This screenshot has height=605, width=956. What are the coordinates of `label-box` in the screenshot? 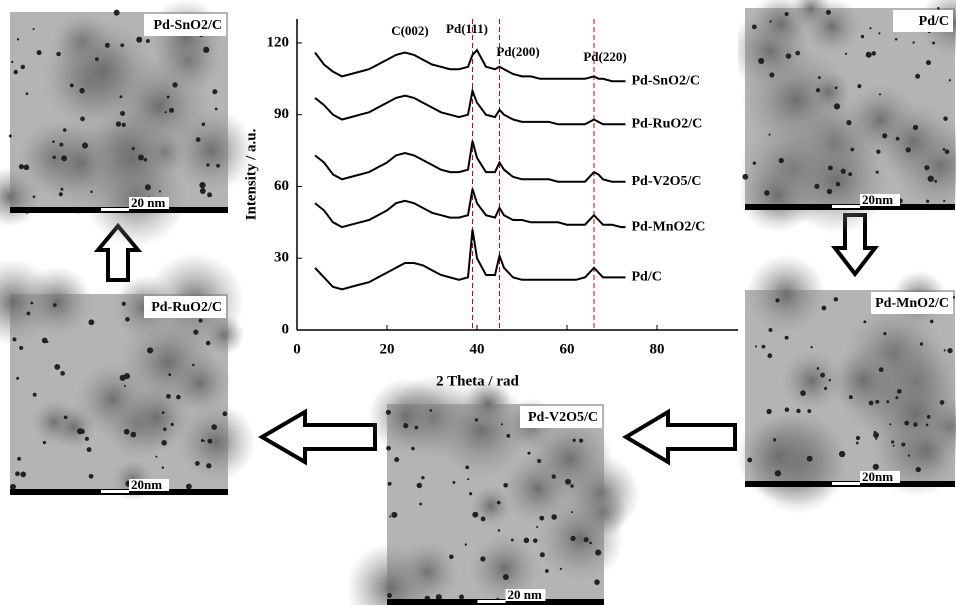 It's located at (923, 21).